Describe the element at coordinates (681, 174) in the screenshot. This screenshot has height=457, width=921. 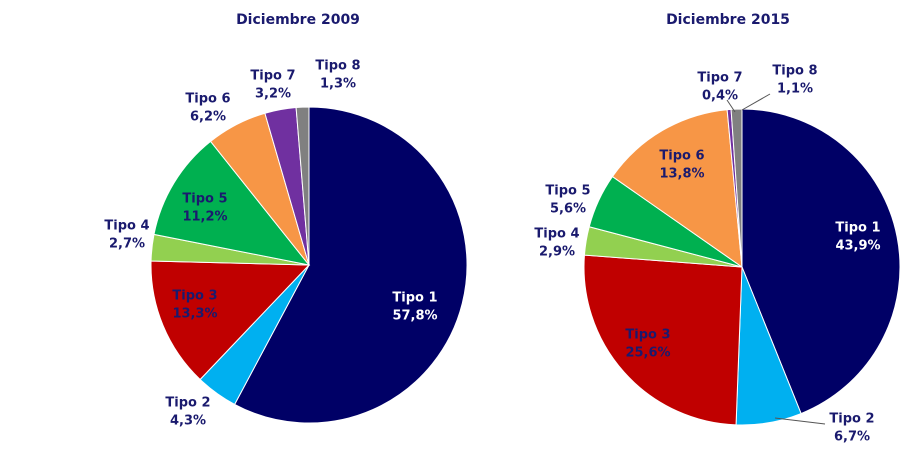
I see `slice-value-label: 13,8%` at that location.